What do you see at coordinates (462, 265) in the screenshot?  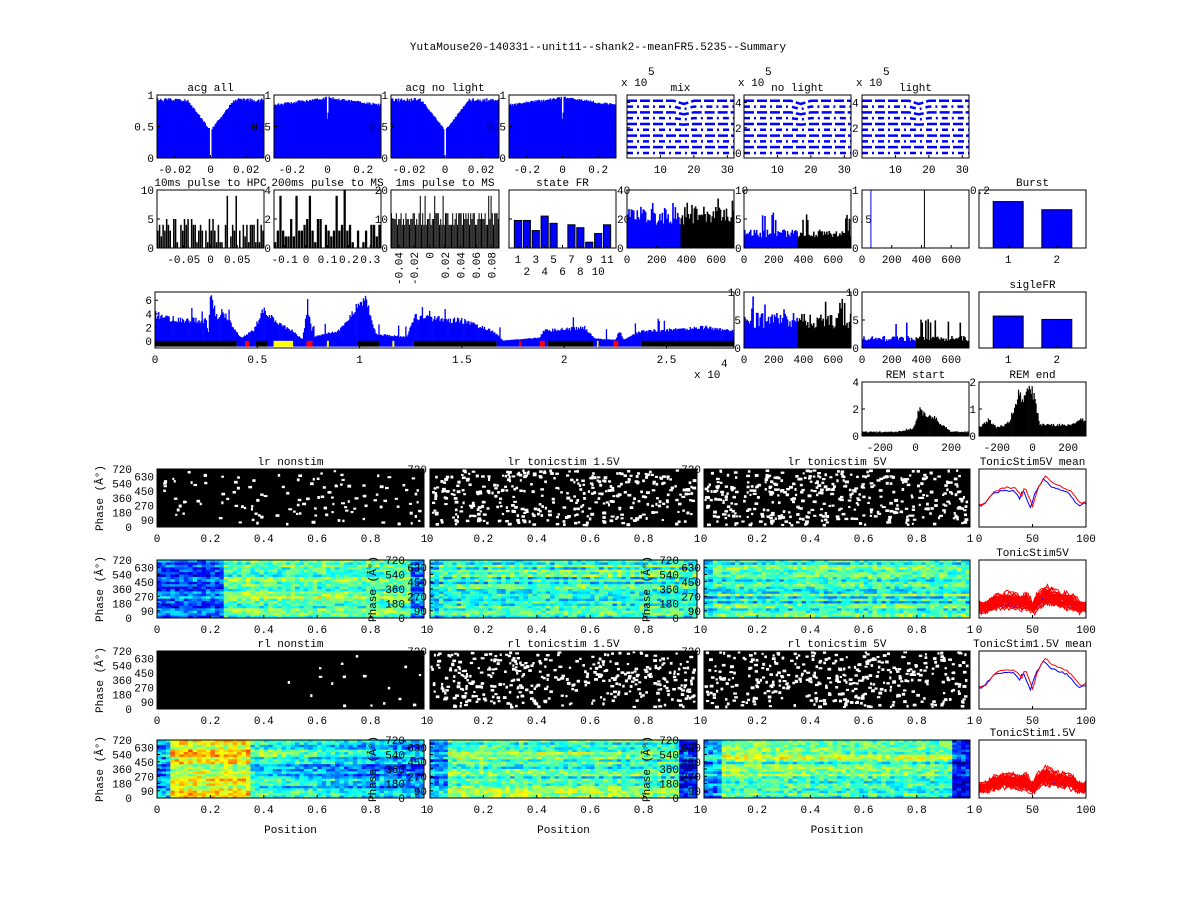 I see `x-tick-label: 0.04` at bounding box center [462, 265].